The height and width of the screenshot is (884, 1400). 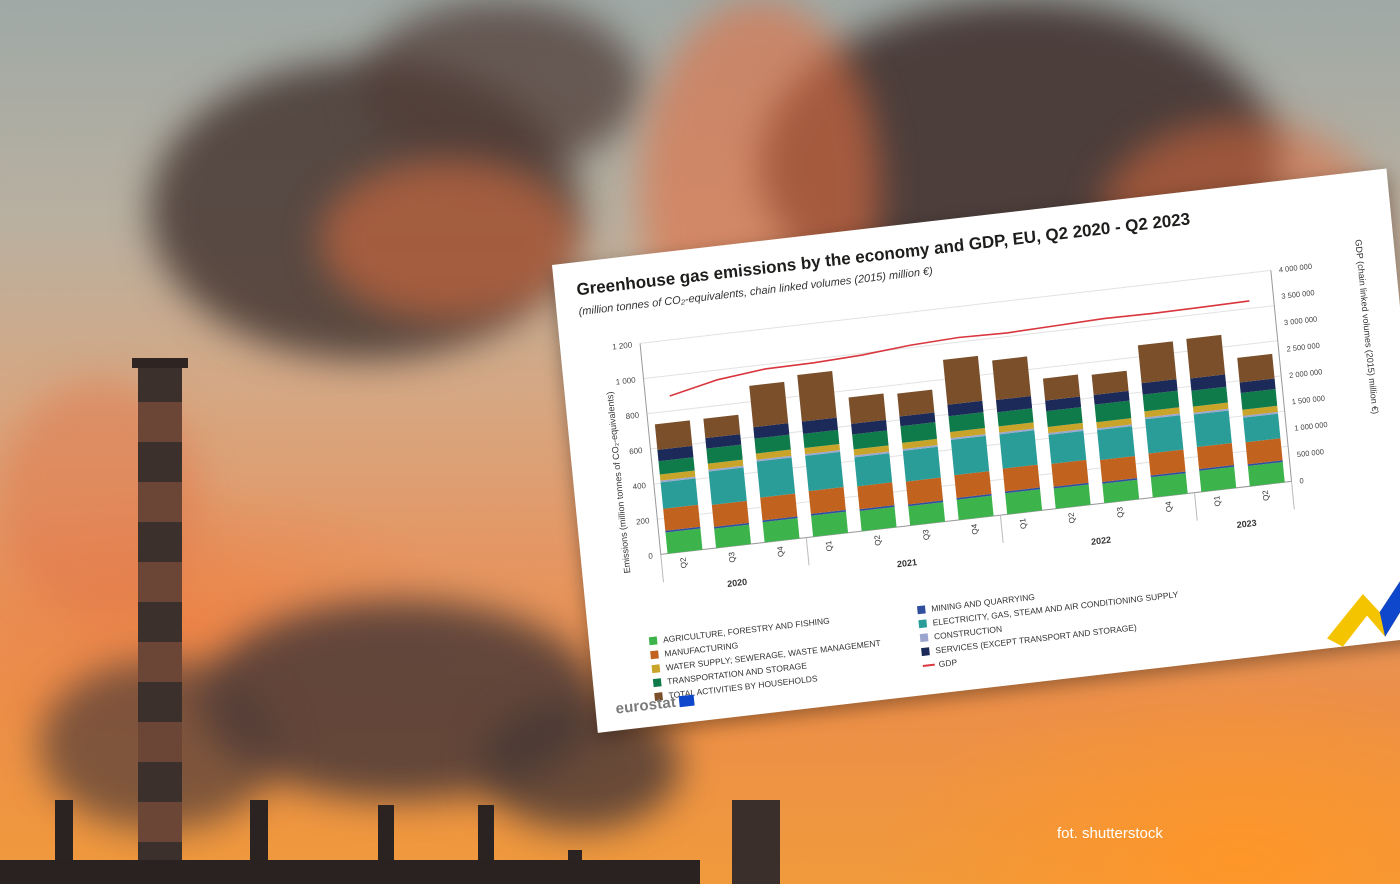 I want to click on eurostat-wordmark: eurostat, so click(x=645, y=705).